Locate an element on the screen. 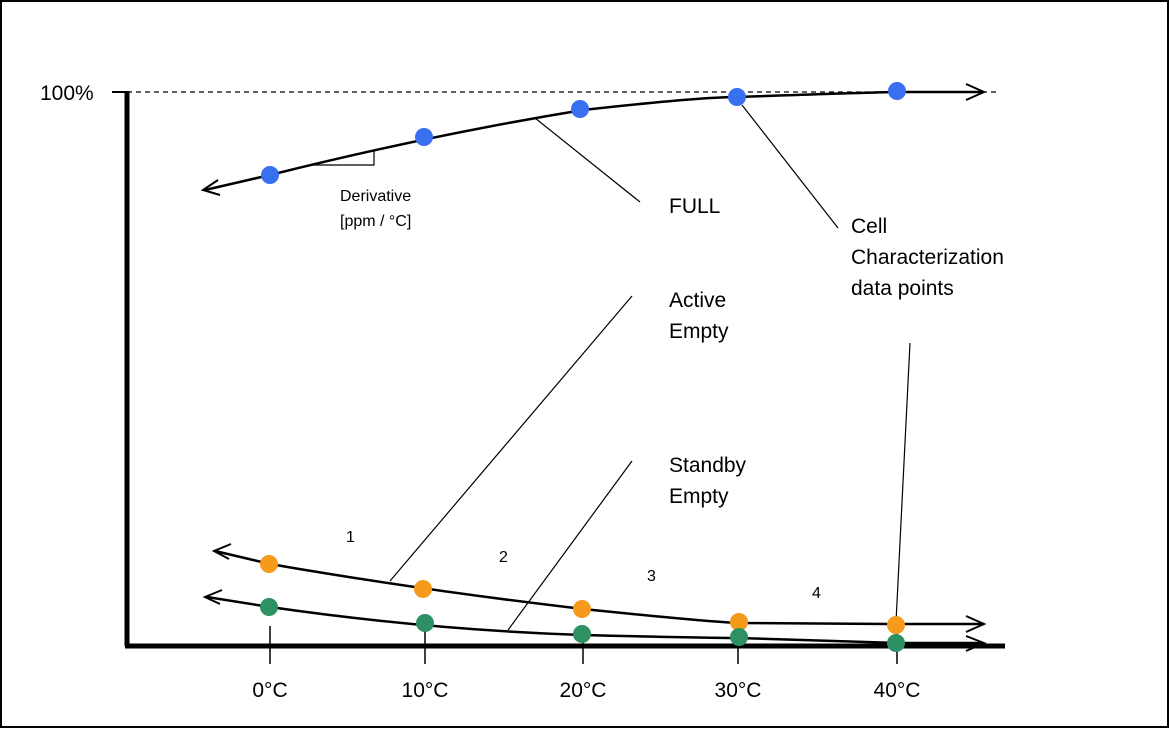 The width and height of the screenshot is (1169, 733). derivative-triangle is located at coordinates (342, 158).